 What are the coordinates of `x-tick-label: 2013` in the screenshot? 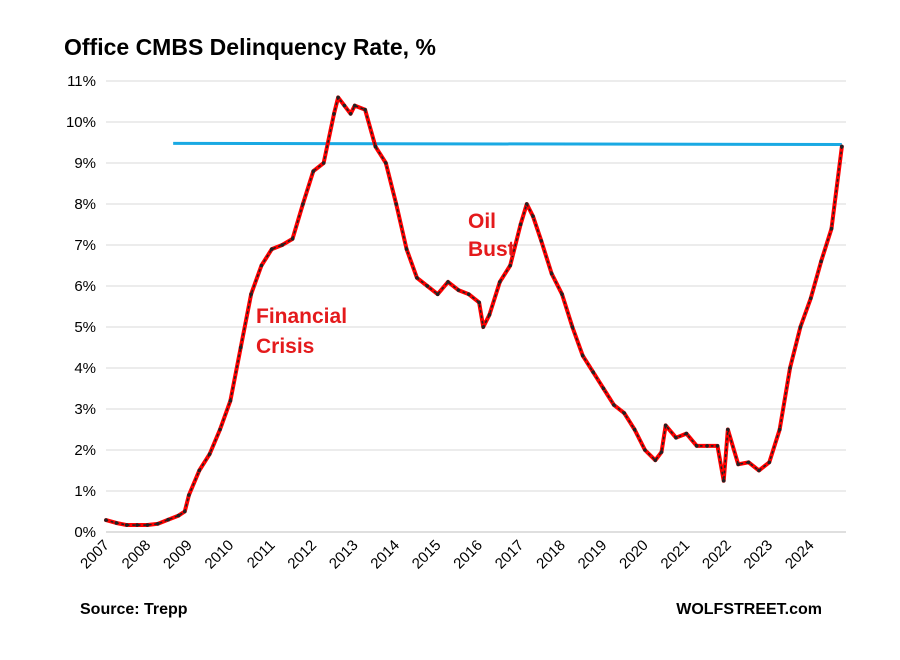 It's located at (344, 555).